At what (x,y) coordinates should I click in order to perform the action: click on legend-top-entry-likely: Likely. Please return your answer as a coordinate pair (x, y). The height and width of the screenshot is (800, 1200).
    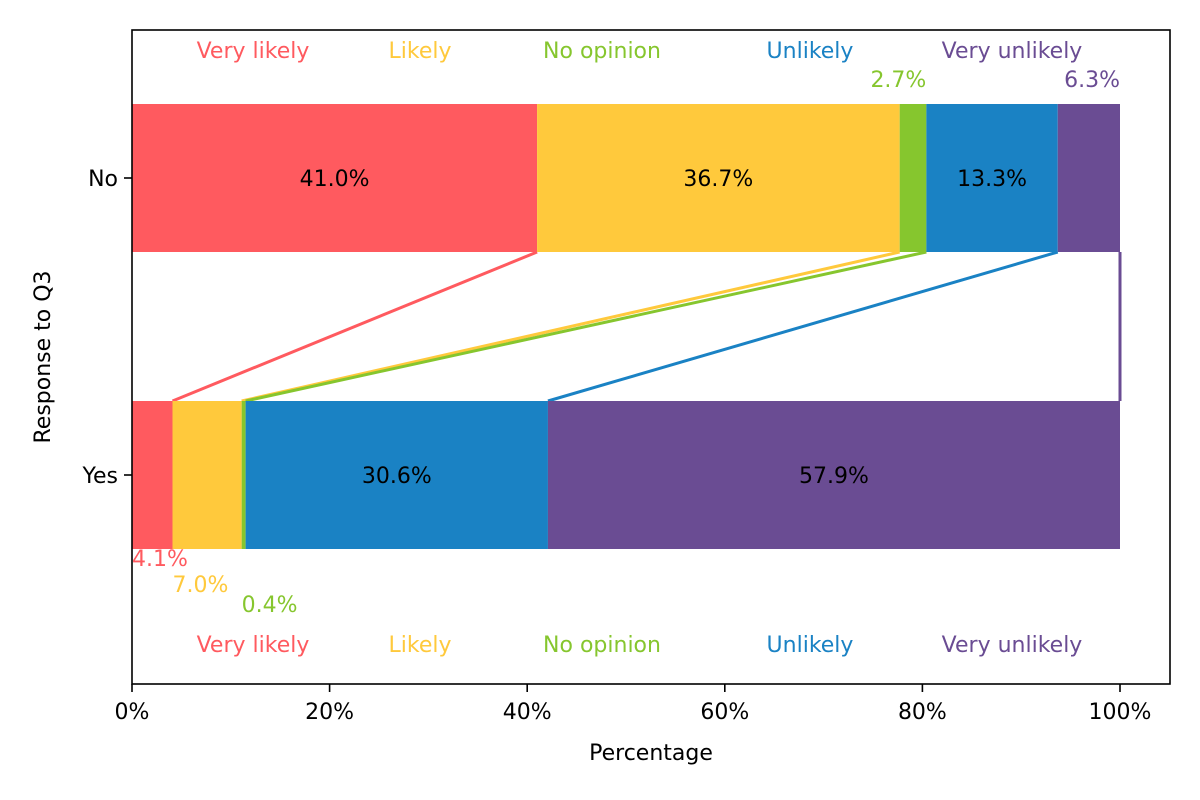
    Looking at the image, I should click on (420, 51).